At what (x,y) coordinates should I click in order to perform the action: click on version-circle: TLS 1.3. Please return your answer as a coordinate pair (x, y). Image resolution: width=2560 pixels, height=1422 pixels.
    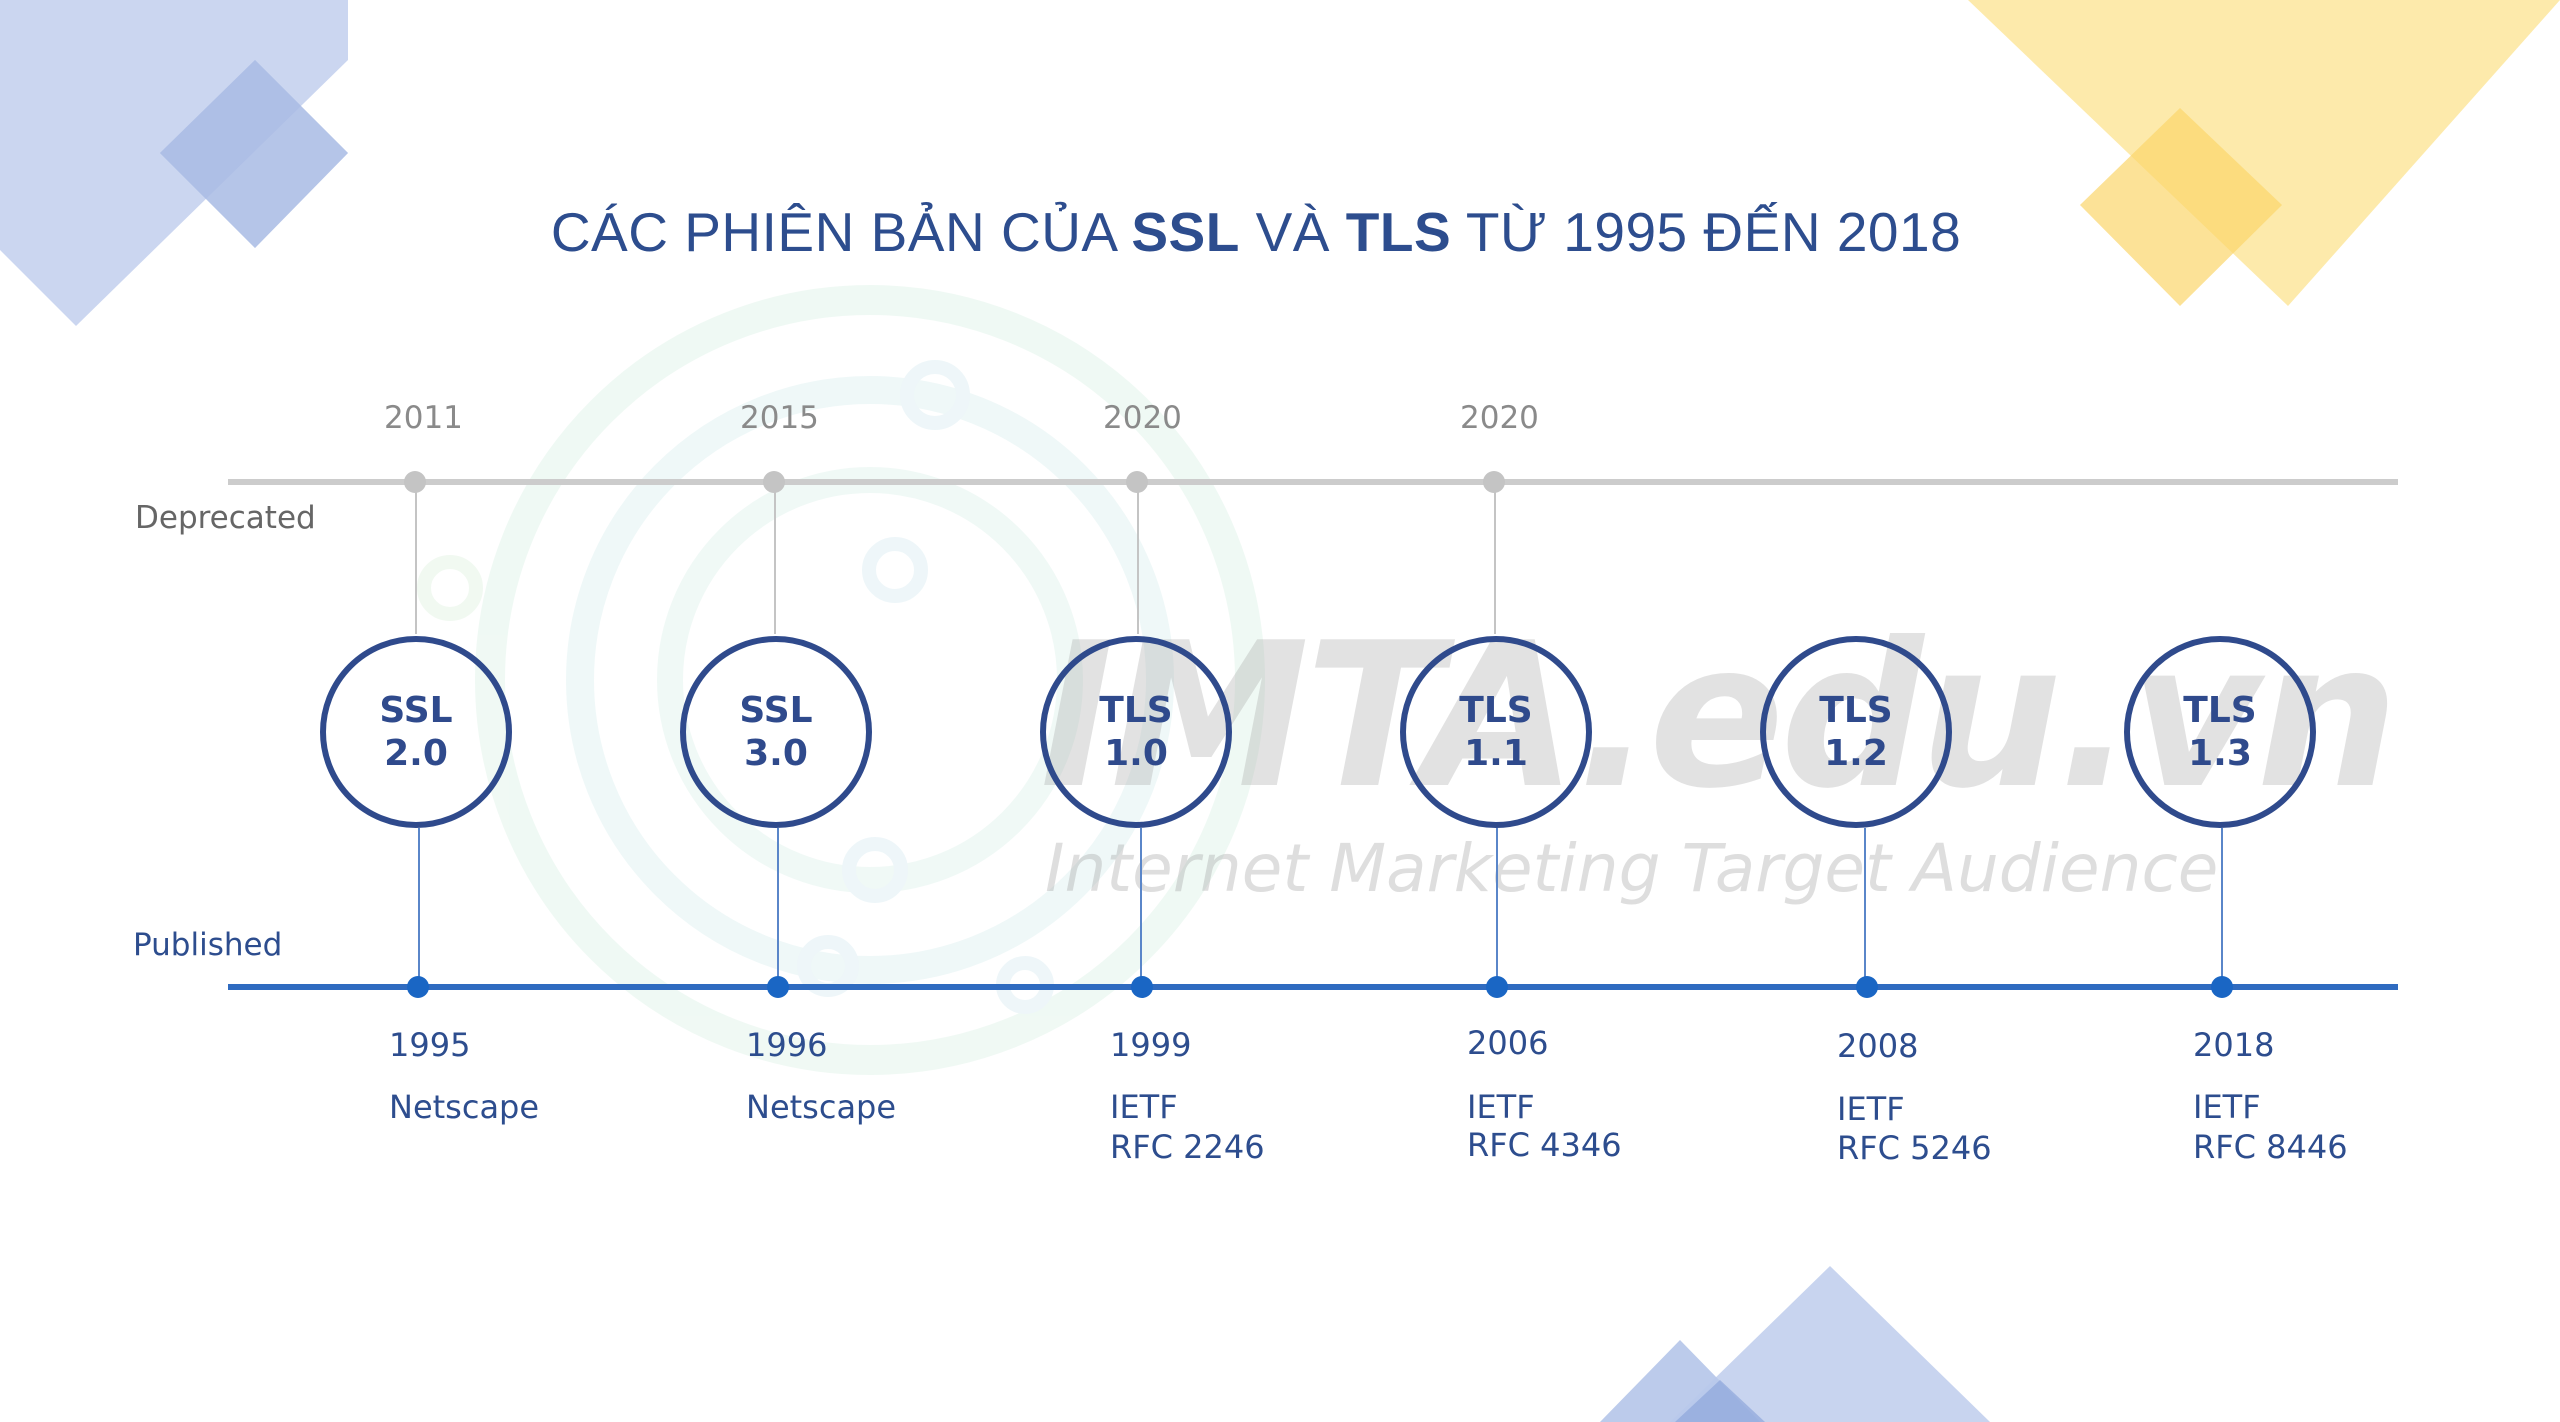
    Looking at the image, I should click on (2220, 732).